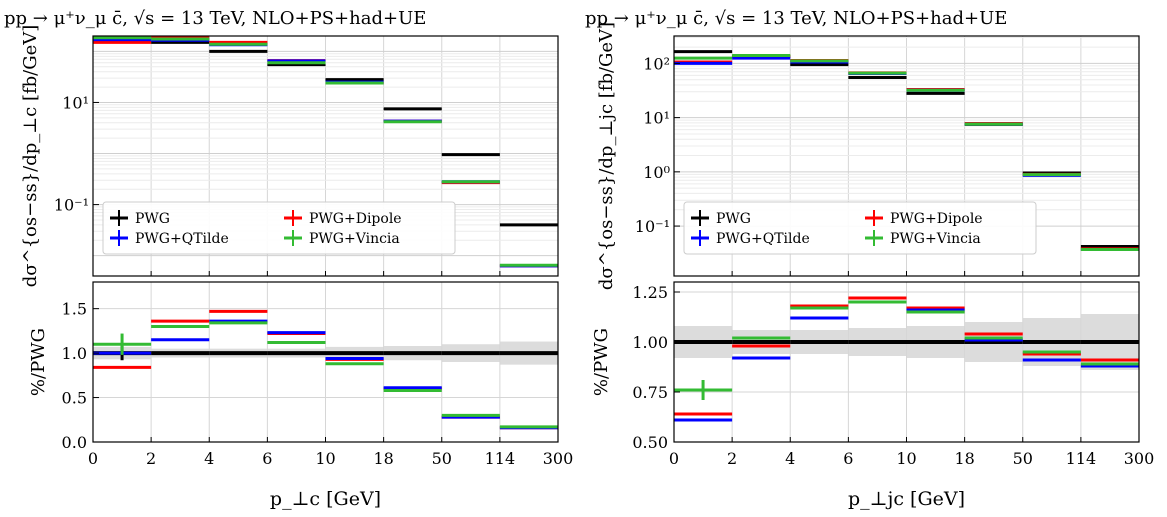 This screenshot has width=1167, height=517. I want to click on ratio-y-tick-label: 0.0, so click(74, 442).